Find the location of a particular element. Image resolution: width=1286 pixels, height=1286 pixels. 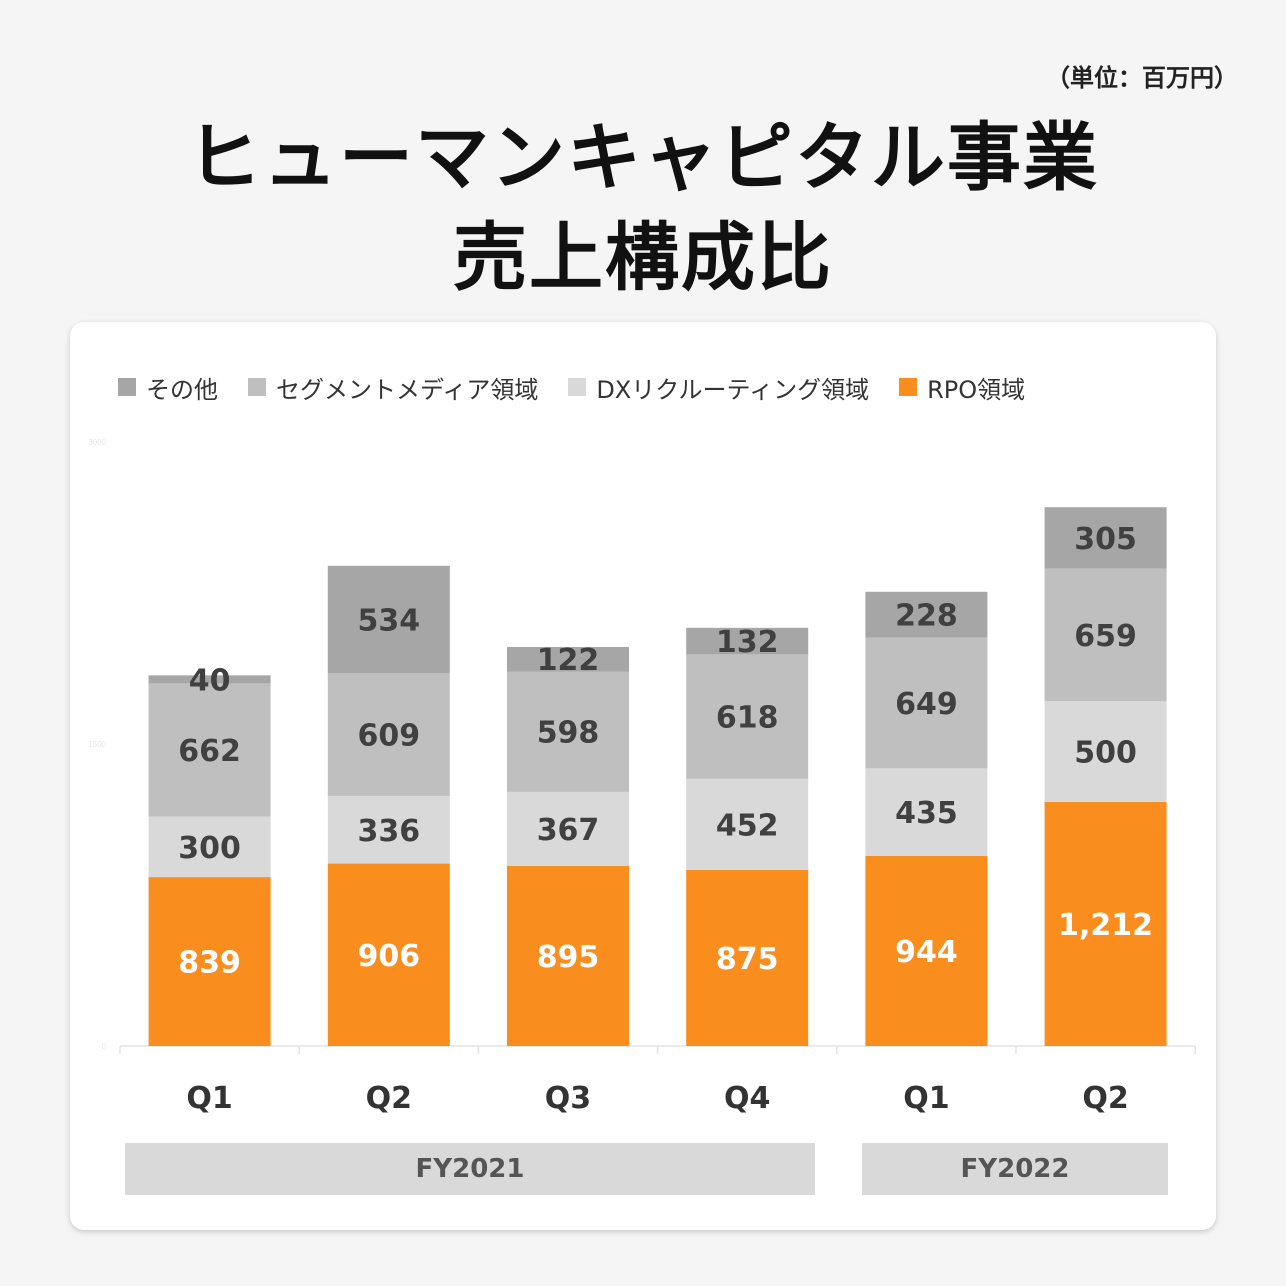

data-label-segment-media: 618 is located at coordinates (747, 718).